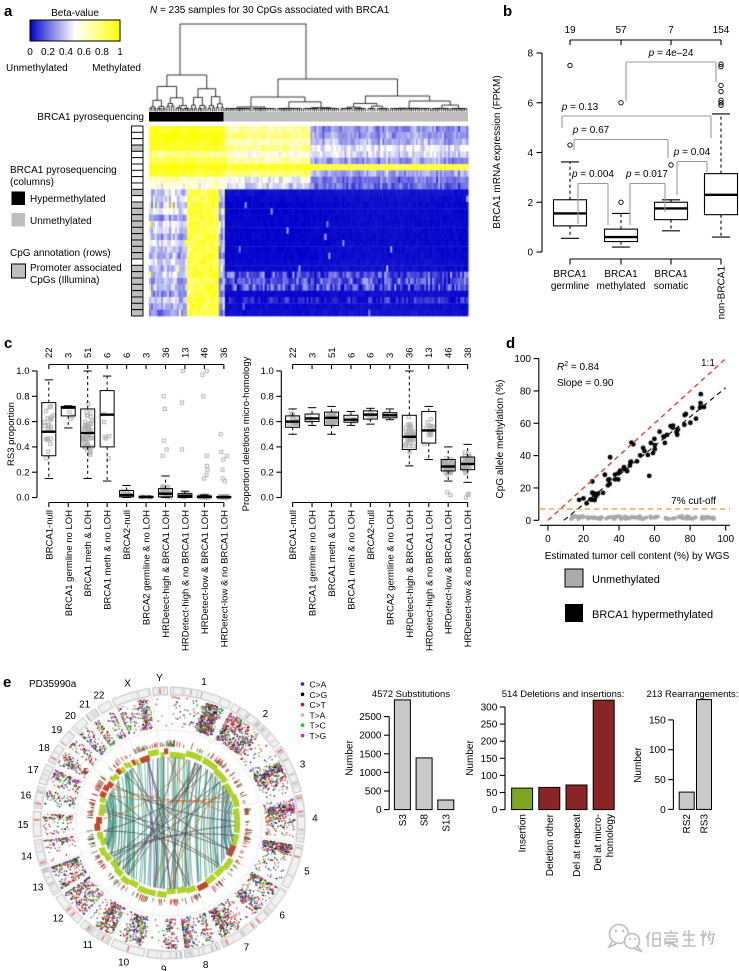 This screenshot has height=971, width=739. Describe the element at coordinates (530, 54) in the screenshot. I see `svg-text: 8` at that location.